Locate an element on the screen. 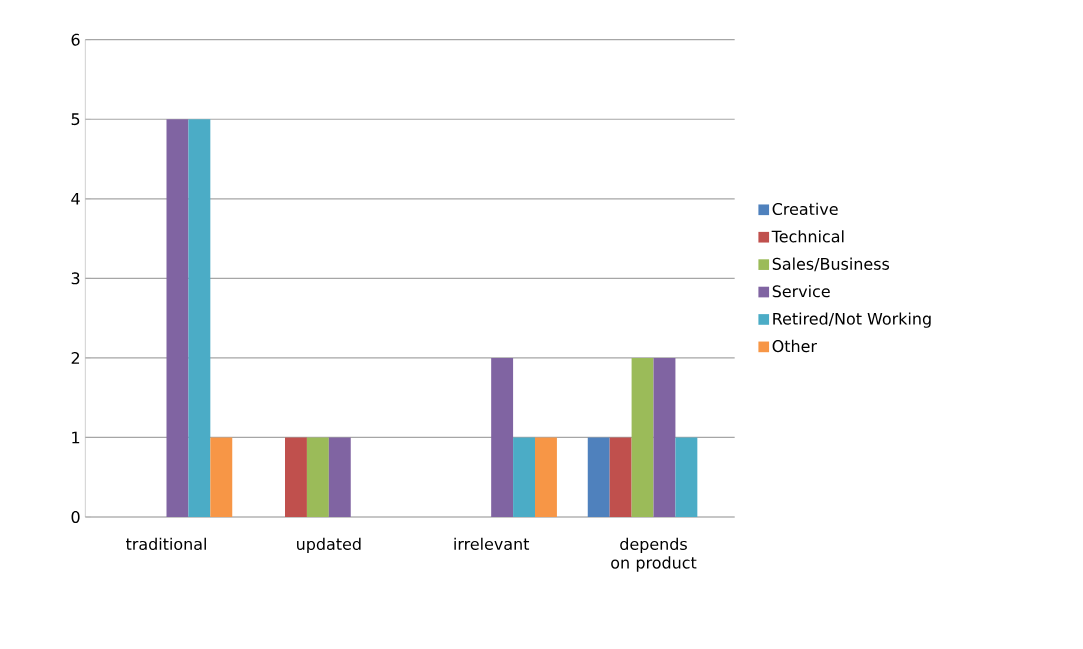  y-tick-label: 6 is located at coordinates (75, 39).